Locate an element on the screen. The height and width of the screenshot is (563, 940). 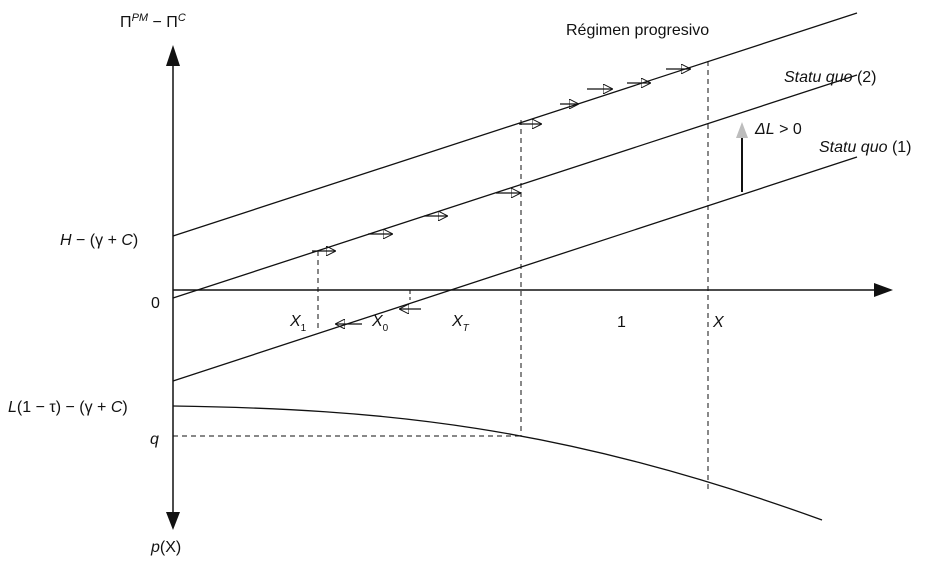
delta-l-arrowhead is located at coordinates (742, 130).